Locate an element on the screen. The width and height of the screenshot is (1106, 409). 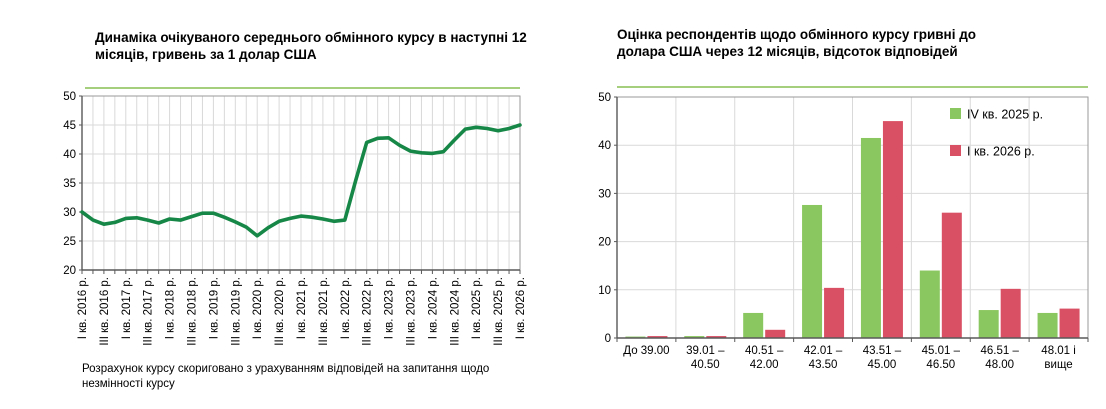
x-tick-label: 46.51 – is located at coordinates (1000, 351).